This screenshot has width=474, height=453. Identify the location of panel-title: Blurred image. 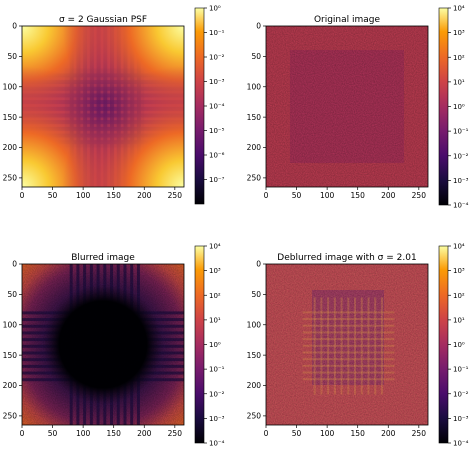
(103, 258).